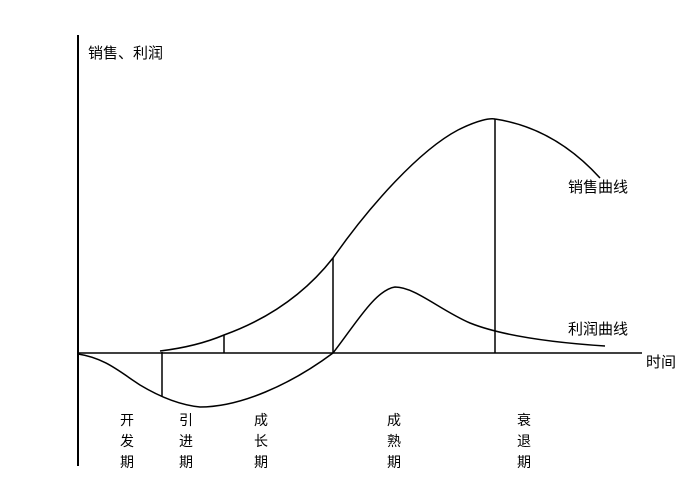 Image resolution: width=700 pixels, height=500 pixels. Describe the element at coordinates (261, 442) in the screenshot. I see `stage-label: 成长期` at that location.